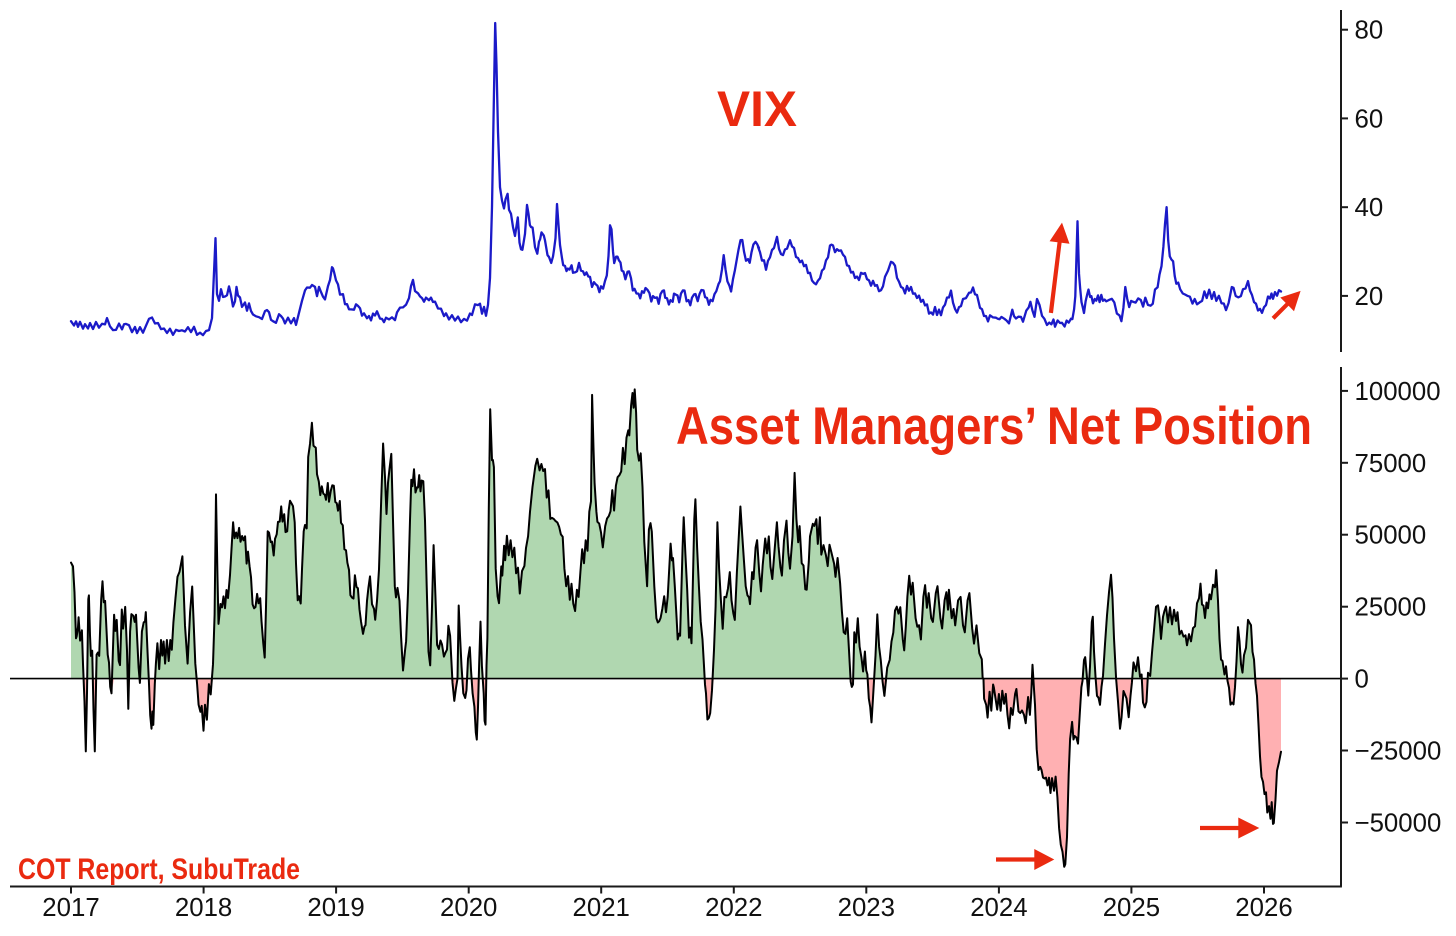 The width and height of the screenshot is (1456, 936). Describe the element at coordinates (1391, 536) in the screenshot. I see `svg-text: 50000` at that location.